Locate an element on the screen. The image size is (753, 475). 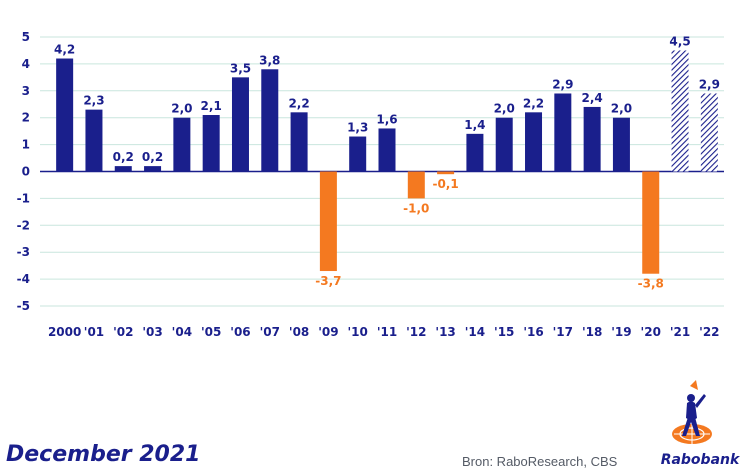
x-tick-label: '15 is located at coordinates (504, 332).